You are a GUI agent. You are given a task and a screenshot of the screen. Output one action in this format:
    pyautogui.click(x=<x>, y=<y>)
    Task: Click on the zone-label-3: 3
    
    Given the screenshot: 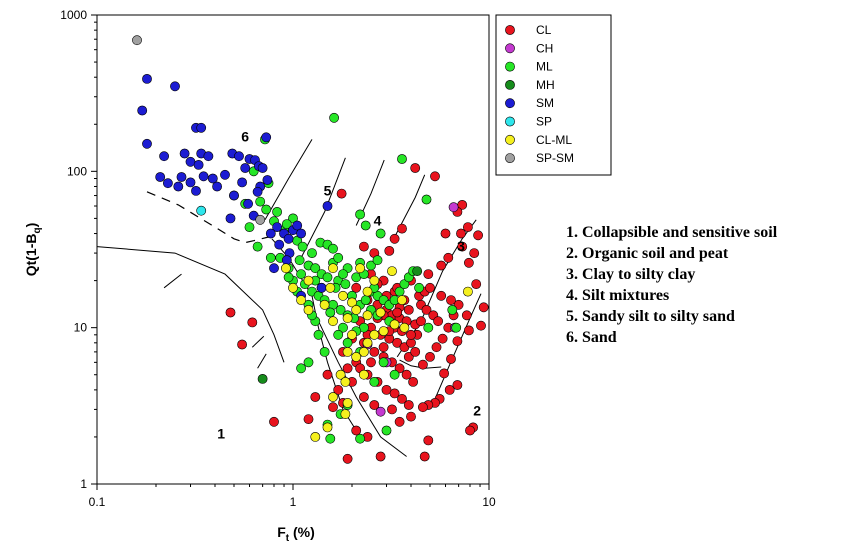 What is the action you would take?
    pyautogui.click(x=461, y=246)
    